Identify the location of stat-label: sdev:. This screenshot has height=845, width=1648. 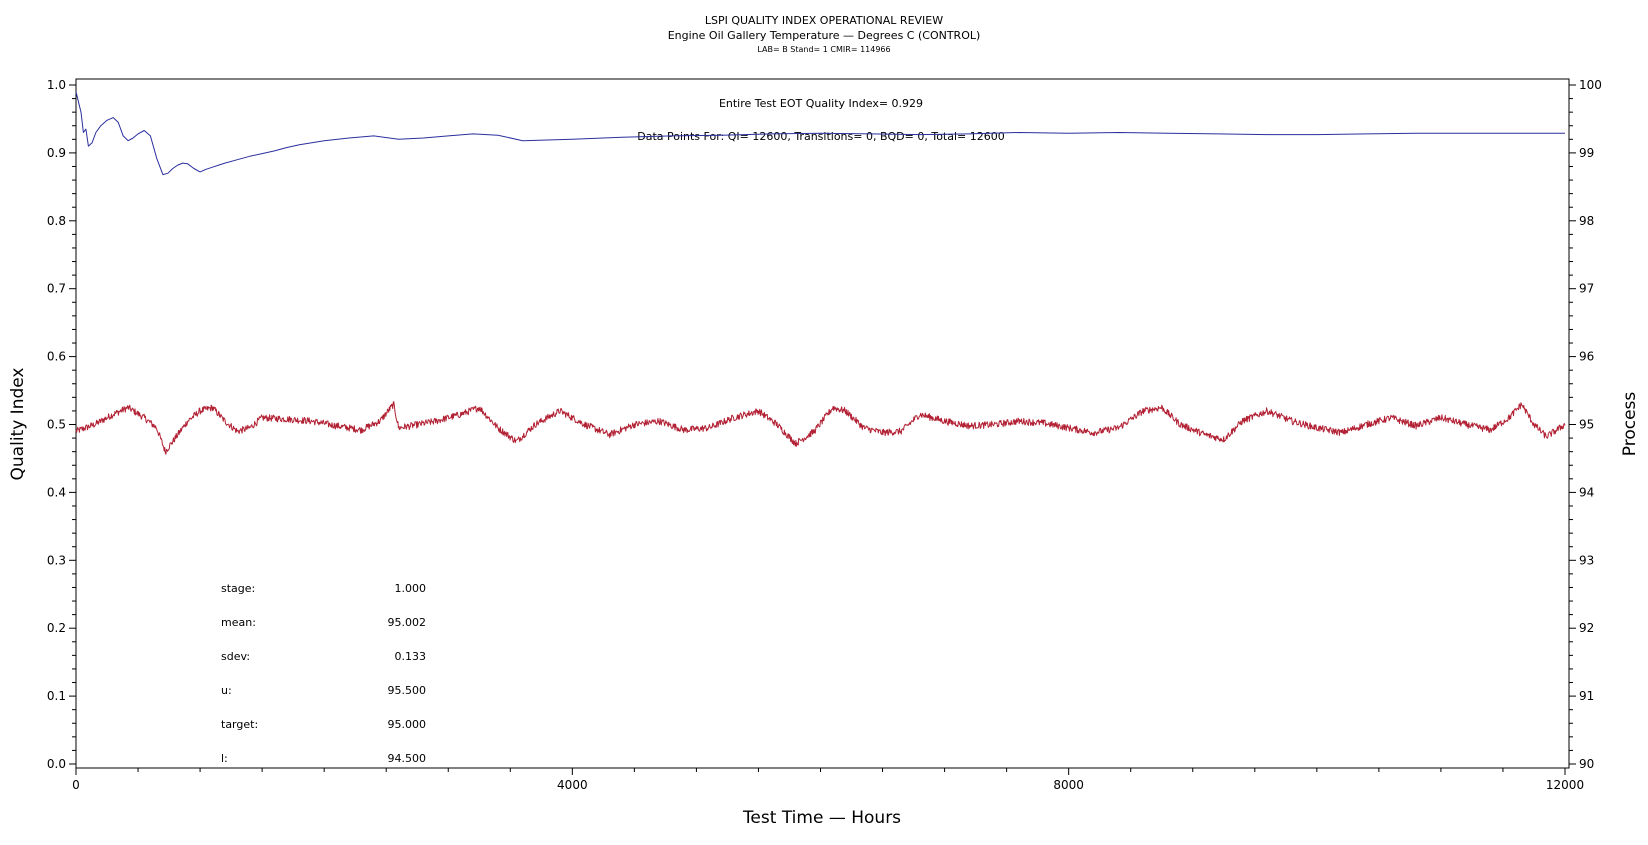
(235, 656).